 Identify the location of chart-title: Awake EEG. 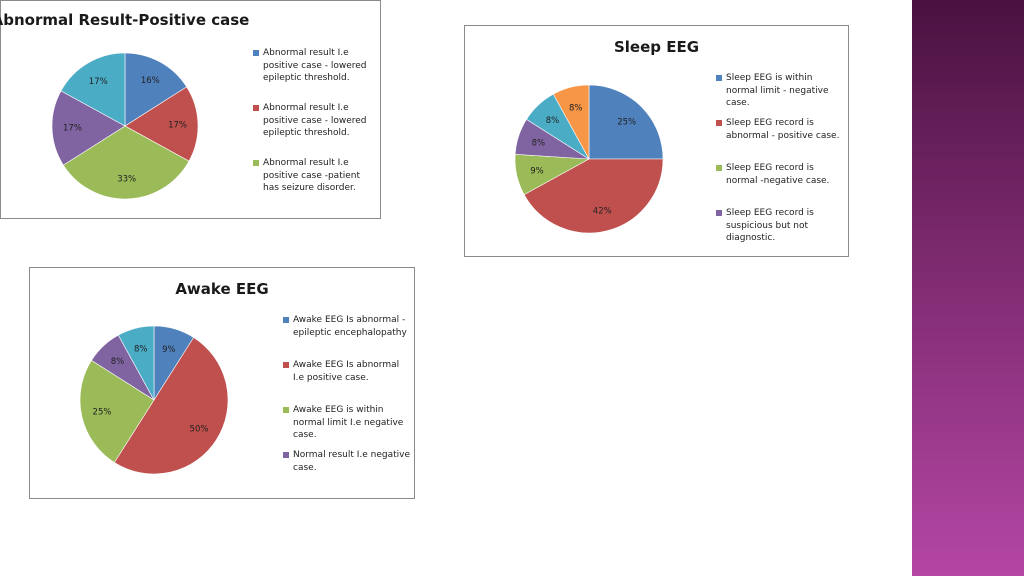
(222, 289).